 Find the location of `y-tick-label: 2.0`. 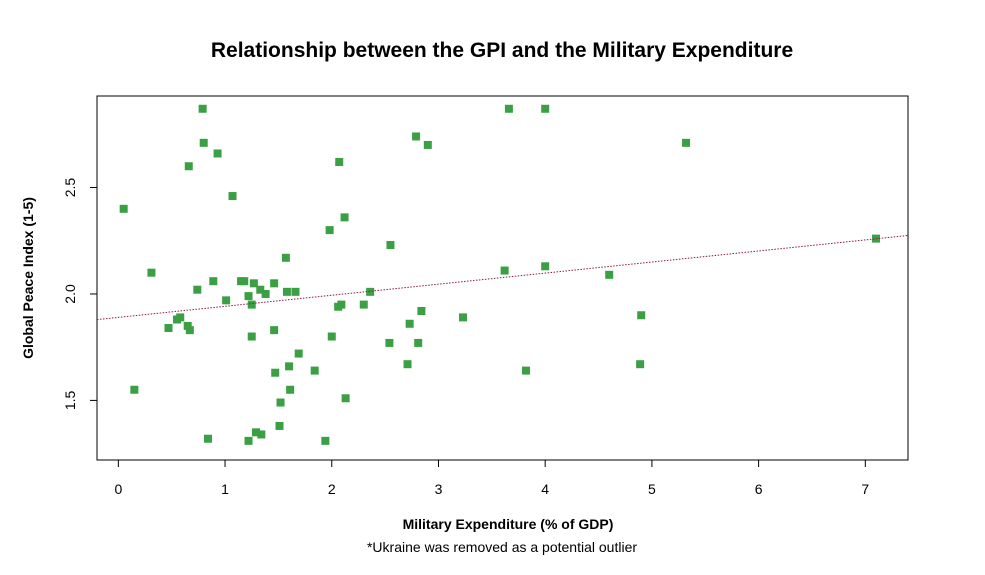

y-tick-label: 2.0 is located at coordinates (70, 294).